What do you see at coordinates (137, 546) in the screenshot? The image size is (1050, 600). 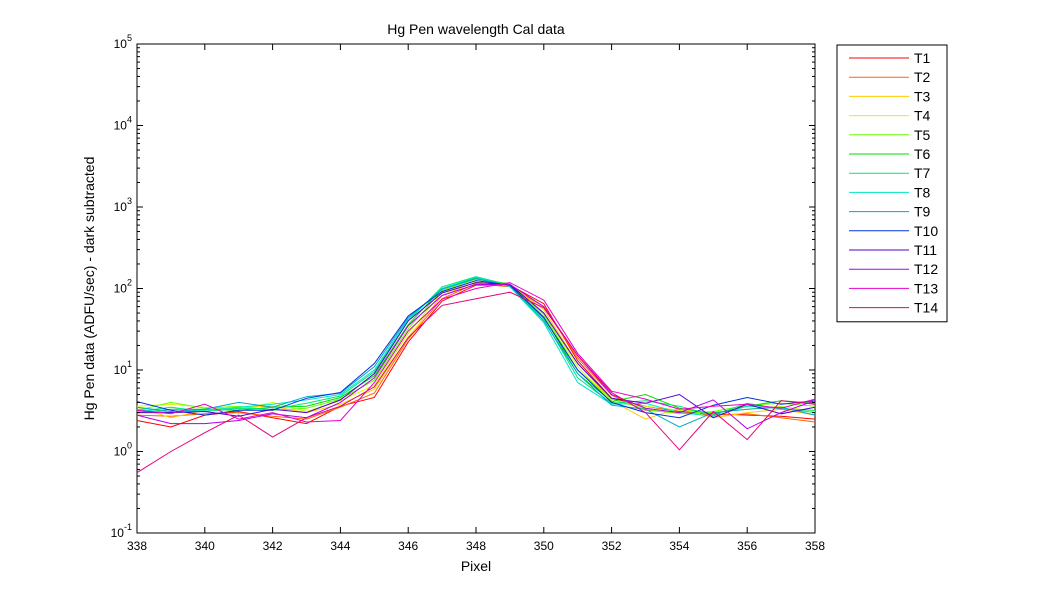 I see `x-tick-label: 338` at bounding box center [137, 546].